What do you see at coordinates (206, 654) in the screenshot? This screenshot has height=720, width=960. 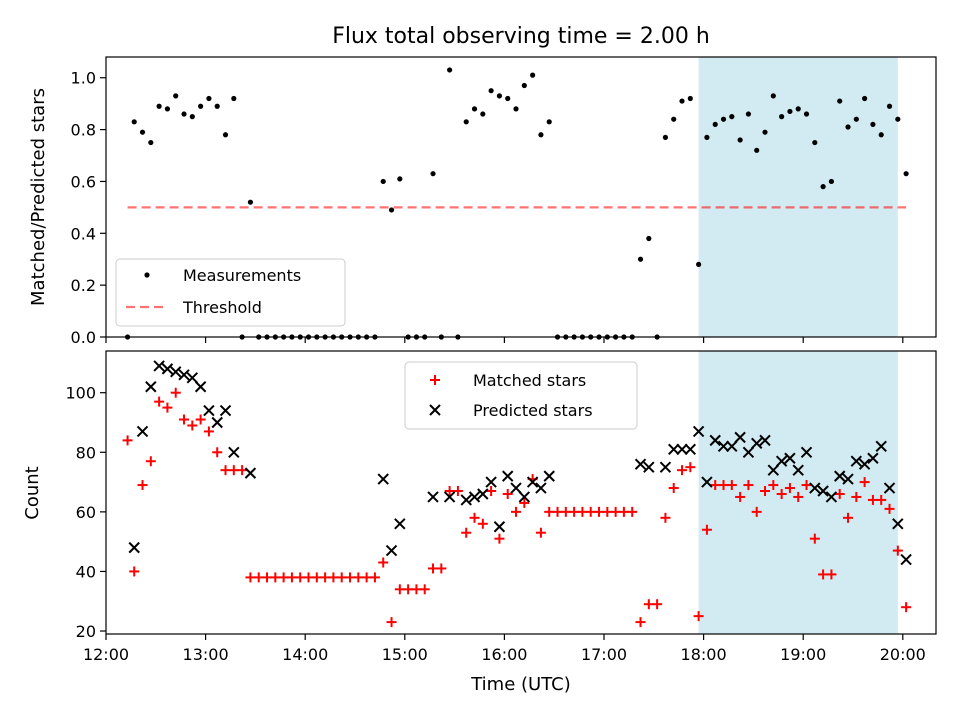 I see `x-tick-label: 13:00` at bounding box center [206, 654].